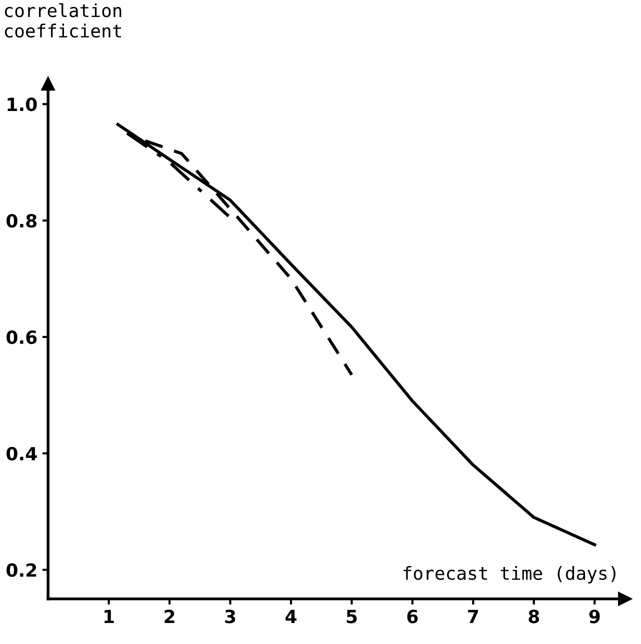 This screenshot has height=644, width=641. I want to click on y-tick-label: 1.0, so click(22, 105).